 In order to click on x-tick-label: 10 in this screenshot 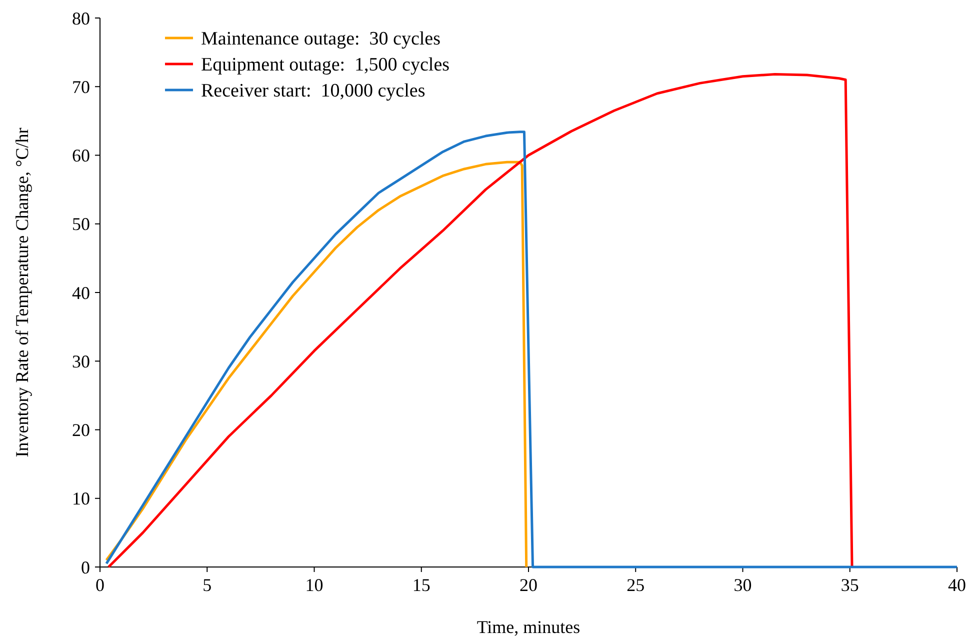, I will do `click(314, 585)`.